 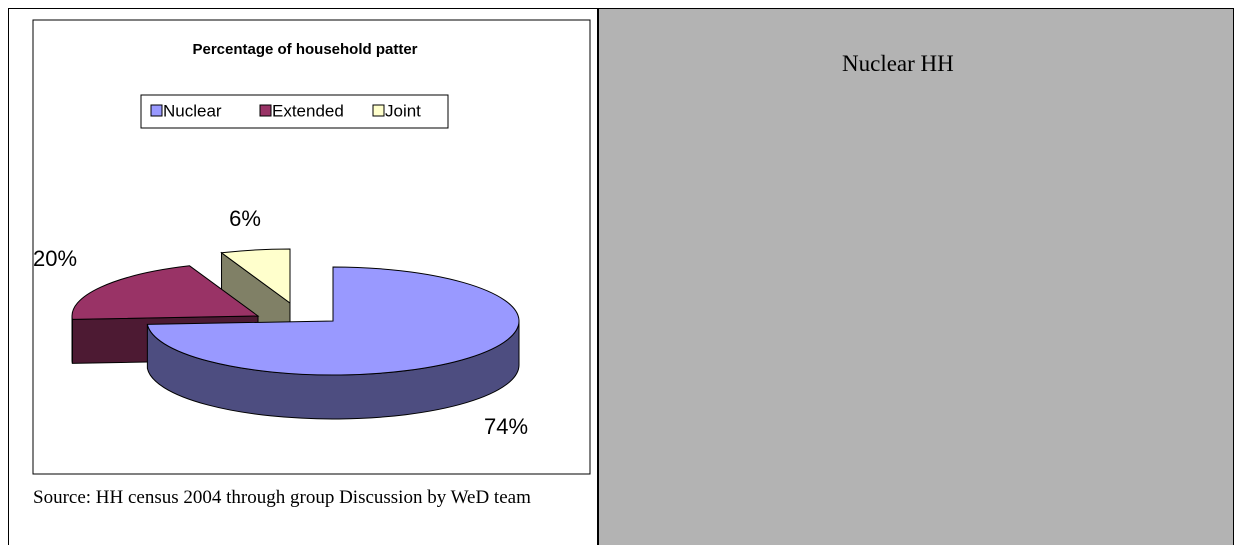 I want to click on legend-label: Nuclear, so click(x=192, y=110).